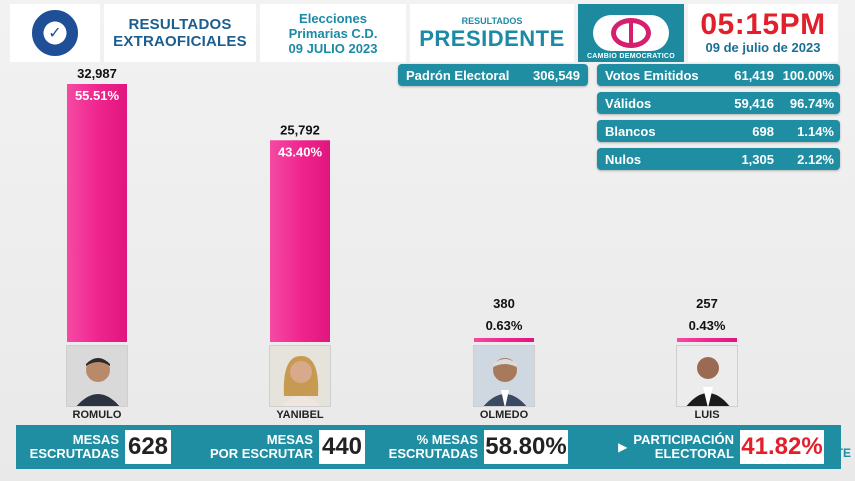 The image size is (855, 481). I want to click on candidate-name: OLMEDO, so click(504, 415).